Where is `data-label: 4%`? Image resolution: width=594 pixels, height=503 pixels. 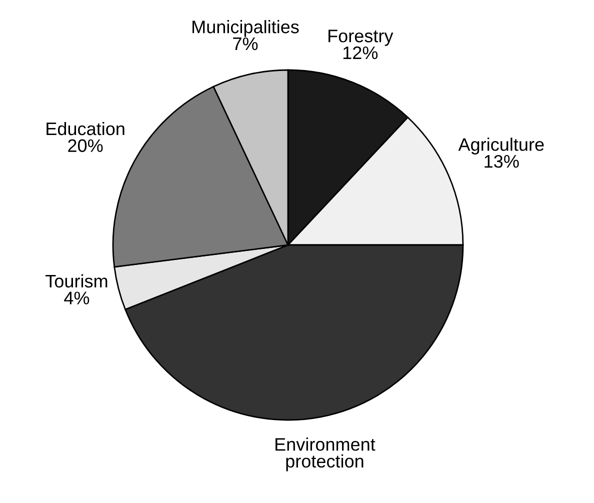 data-label: 4% is located at coordinates (77, 298).